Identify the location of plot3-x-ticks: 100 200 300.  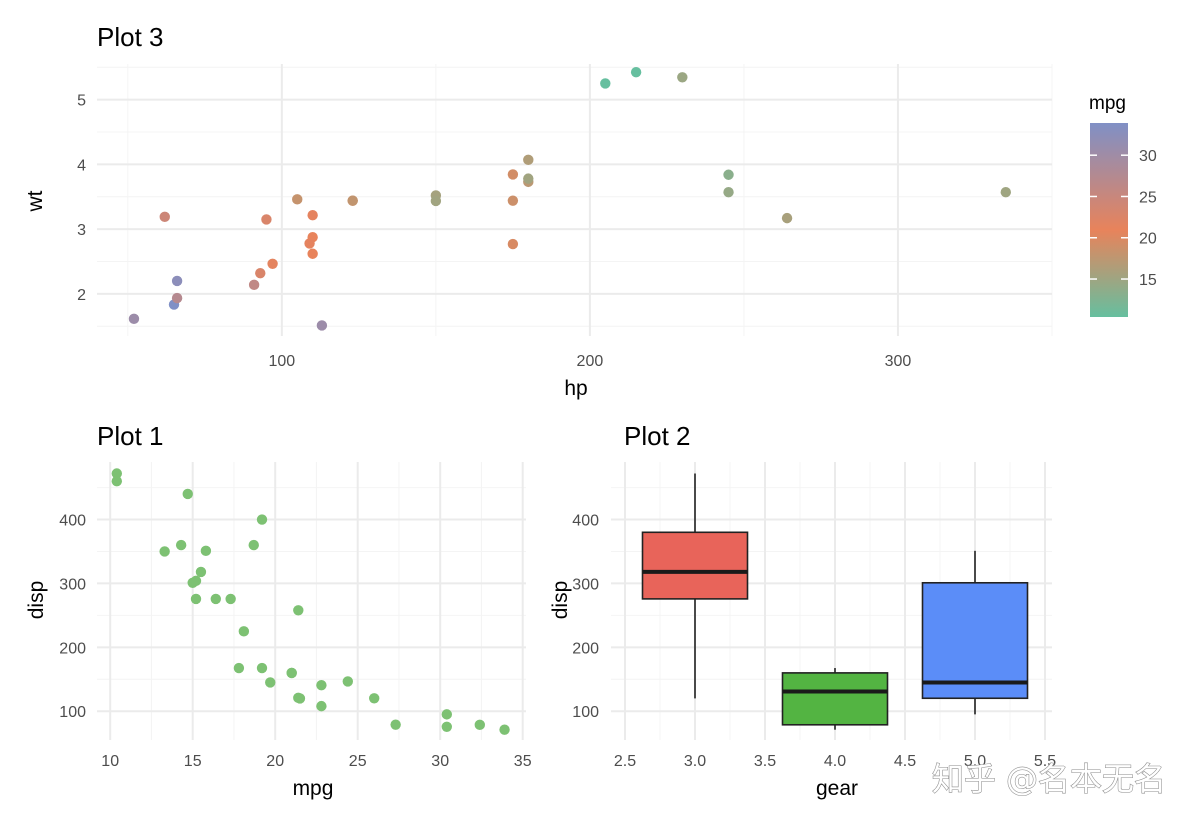
(589, 361).